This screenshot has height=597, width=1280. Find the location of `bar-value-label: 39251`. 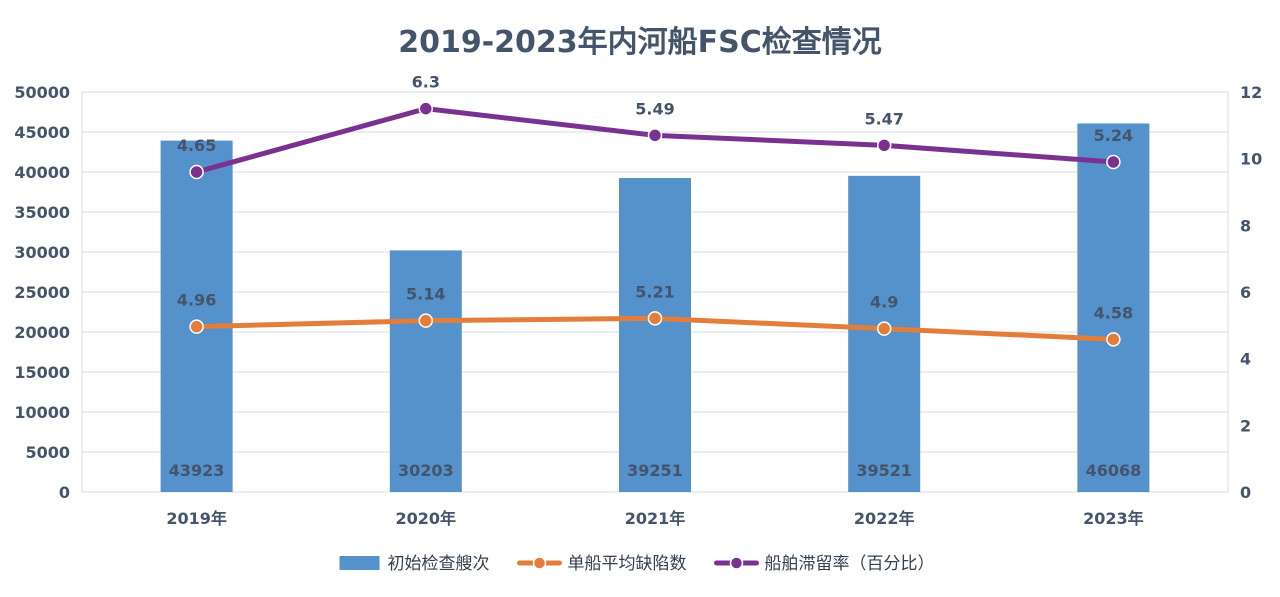

bar-value-label: 39251 is located at coordinates (655, 470).